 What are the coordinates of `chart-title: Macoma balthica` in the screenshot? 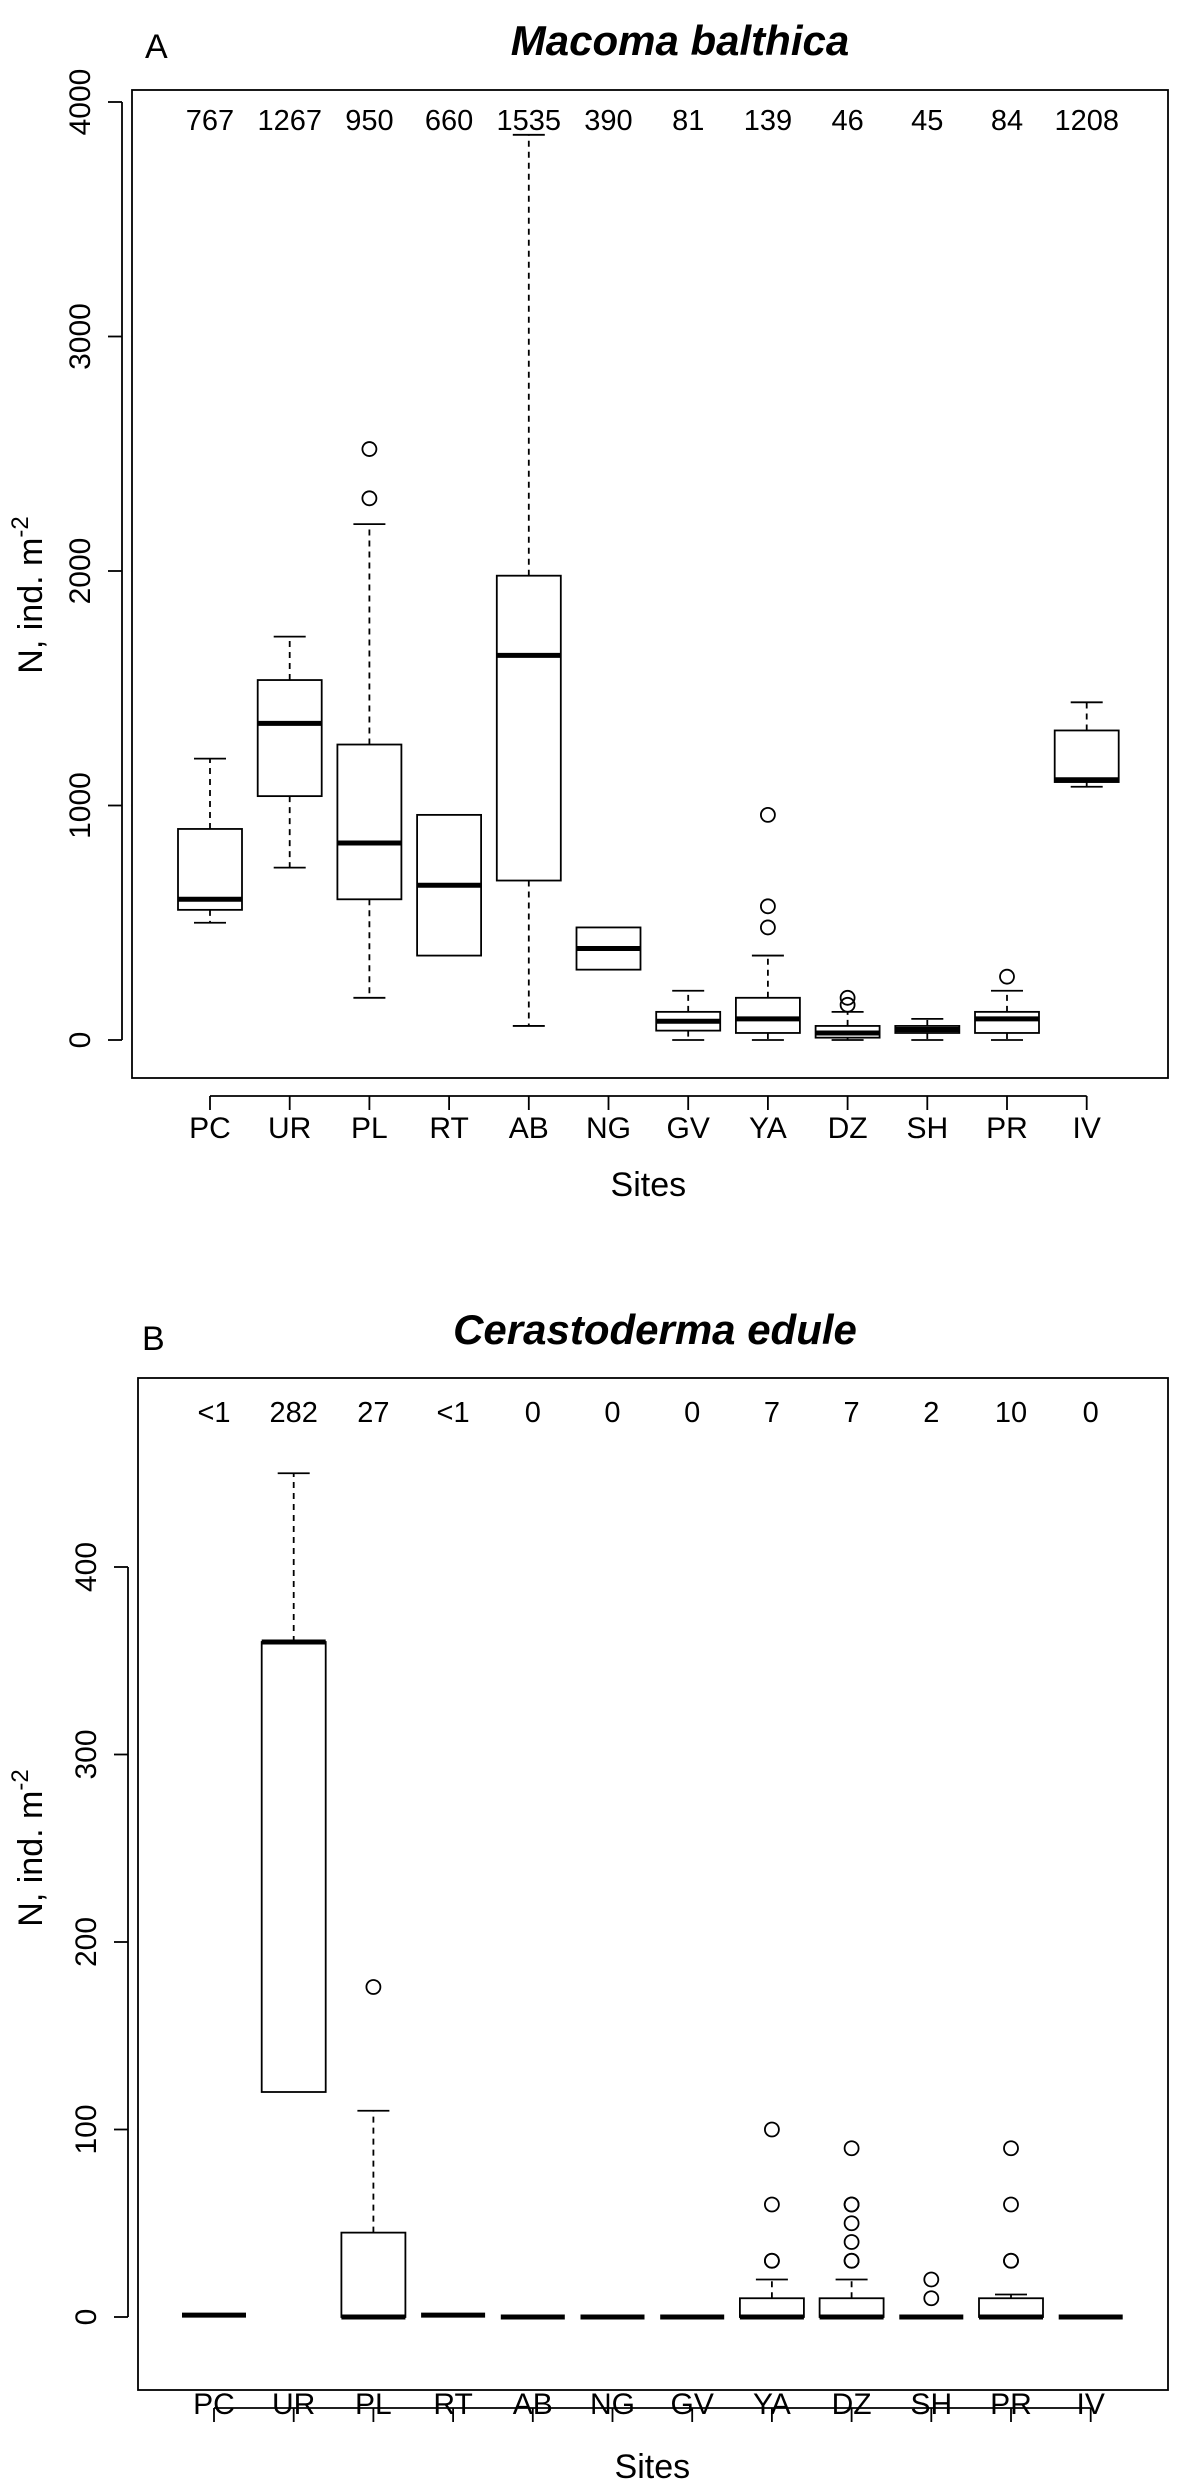 It's located at (680, 40).